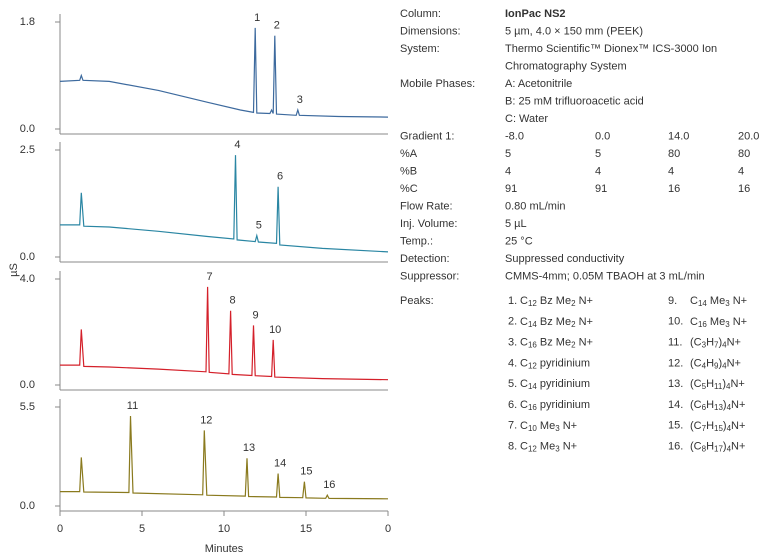  What do you see at coordinates (425, 259) in the screenshot?
I see `condition-label: Detection:` at bounding box center [425, 259].